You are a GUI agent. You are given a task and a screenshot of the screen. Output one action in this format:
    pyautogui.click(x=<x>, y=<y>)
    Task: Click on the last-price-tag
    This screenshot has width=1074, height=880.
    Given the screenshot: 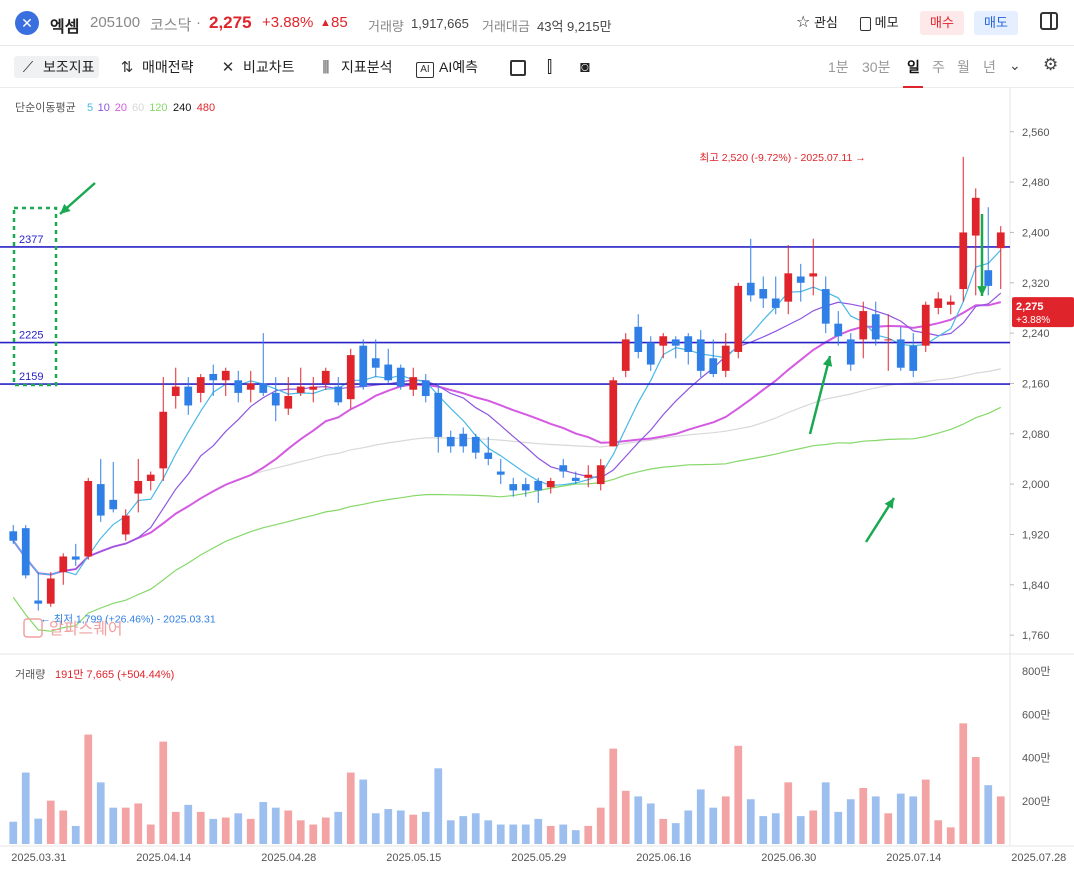 What is the action you would take?
    pyautogui.click(x=1043, y=312)
    